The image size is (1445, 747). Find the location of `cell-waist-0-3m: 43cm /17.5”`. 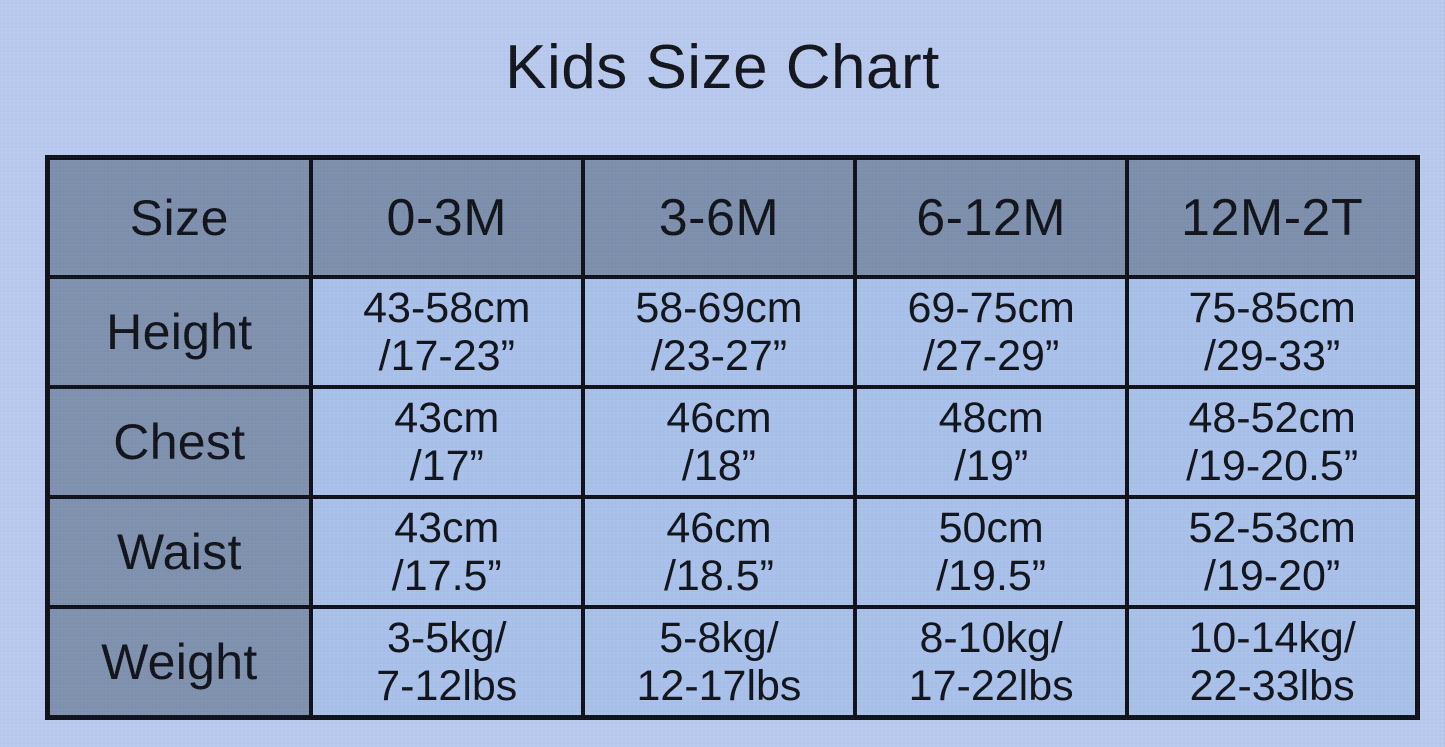

cell-waist-0-3m: 43cm /17.5” is located at coordinates (446, 552).